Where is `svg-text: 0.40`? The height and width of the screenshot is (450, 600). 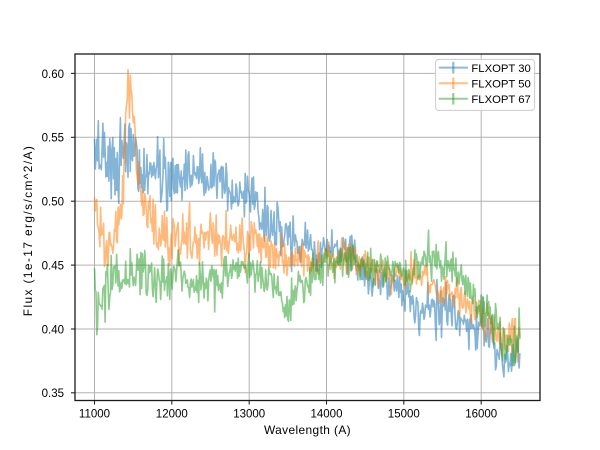 svg-text: 0.40 is located at coordinates (53, 330).